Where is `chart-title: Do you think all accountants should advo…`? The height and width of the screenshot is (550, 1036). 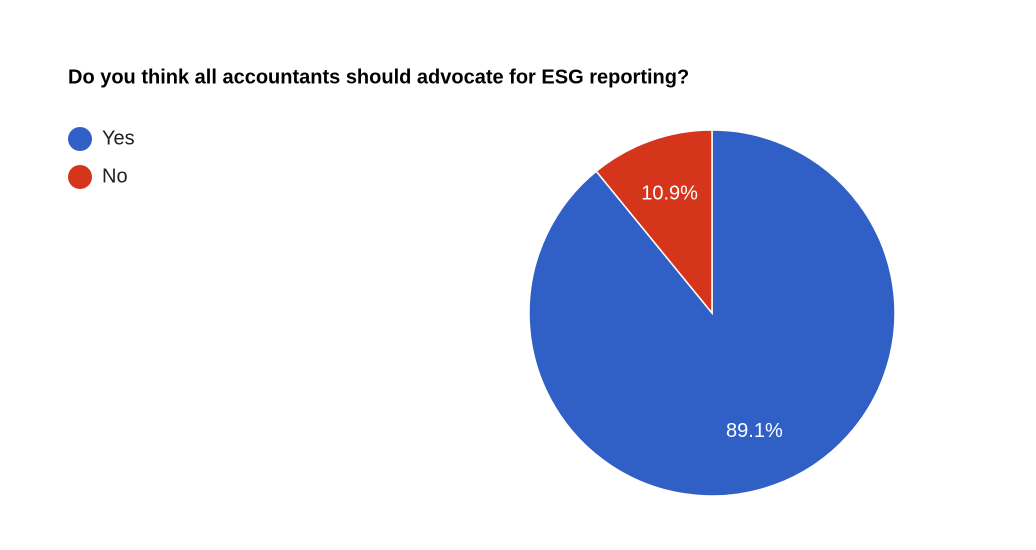 chart-title: Do you think all accountants should advo… is located at coordinates (378, 77).